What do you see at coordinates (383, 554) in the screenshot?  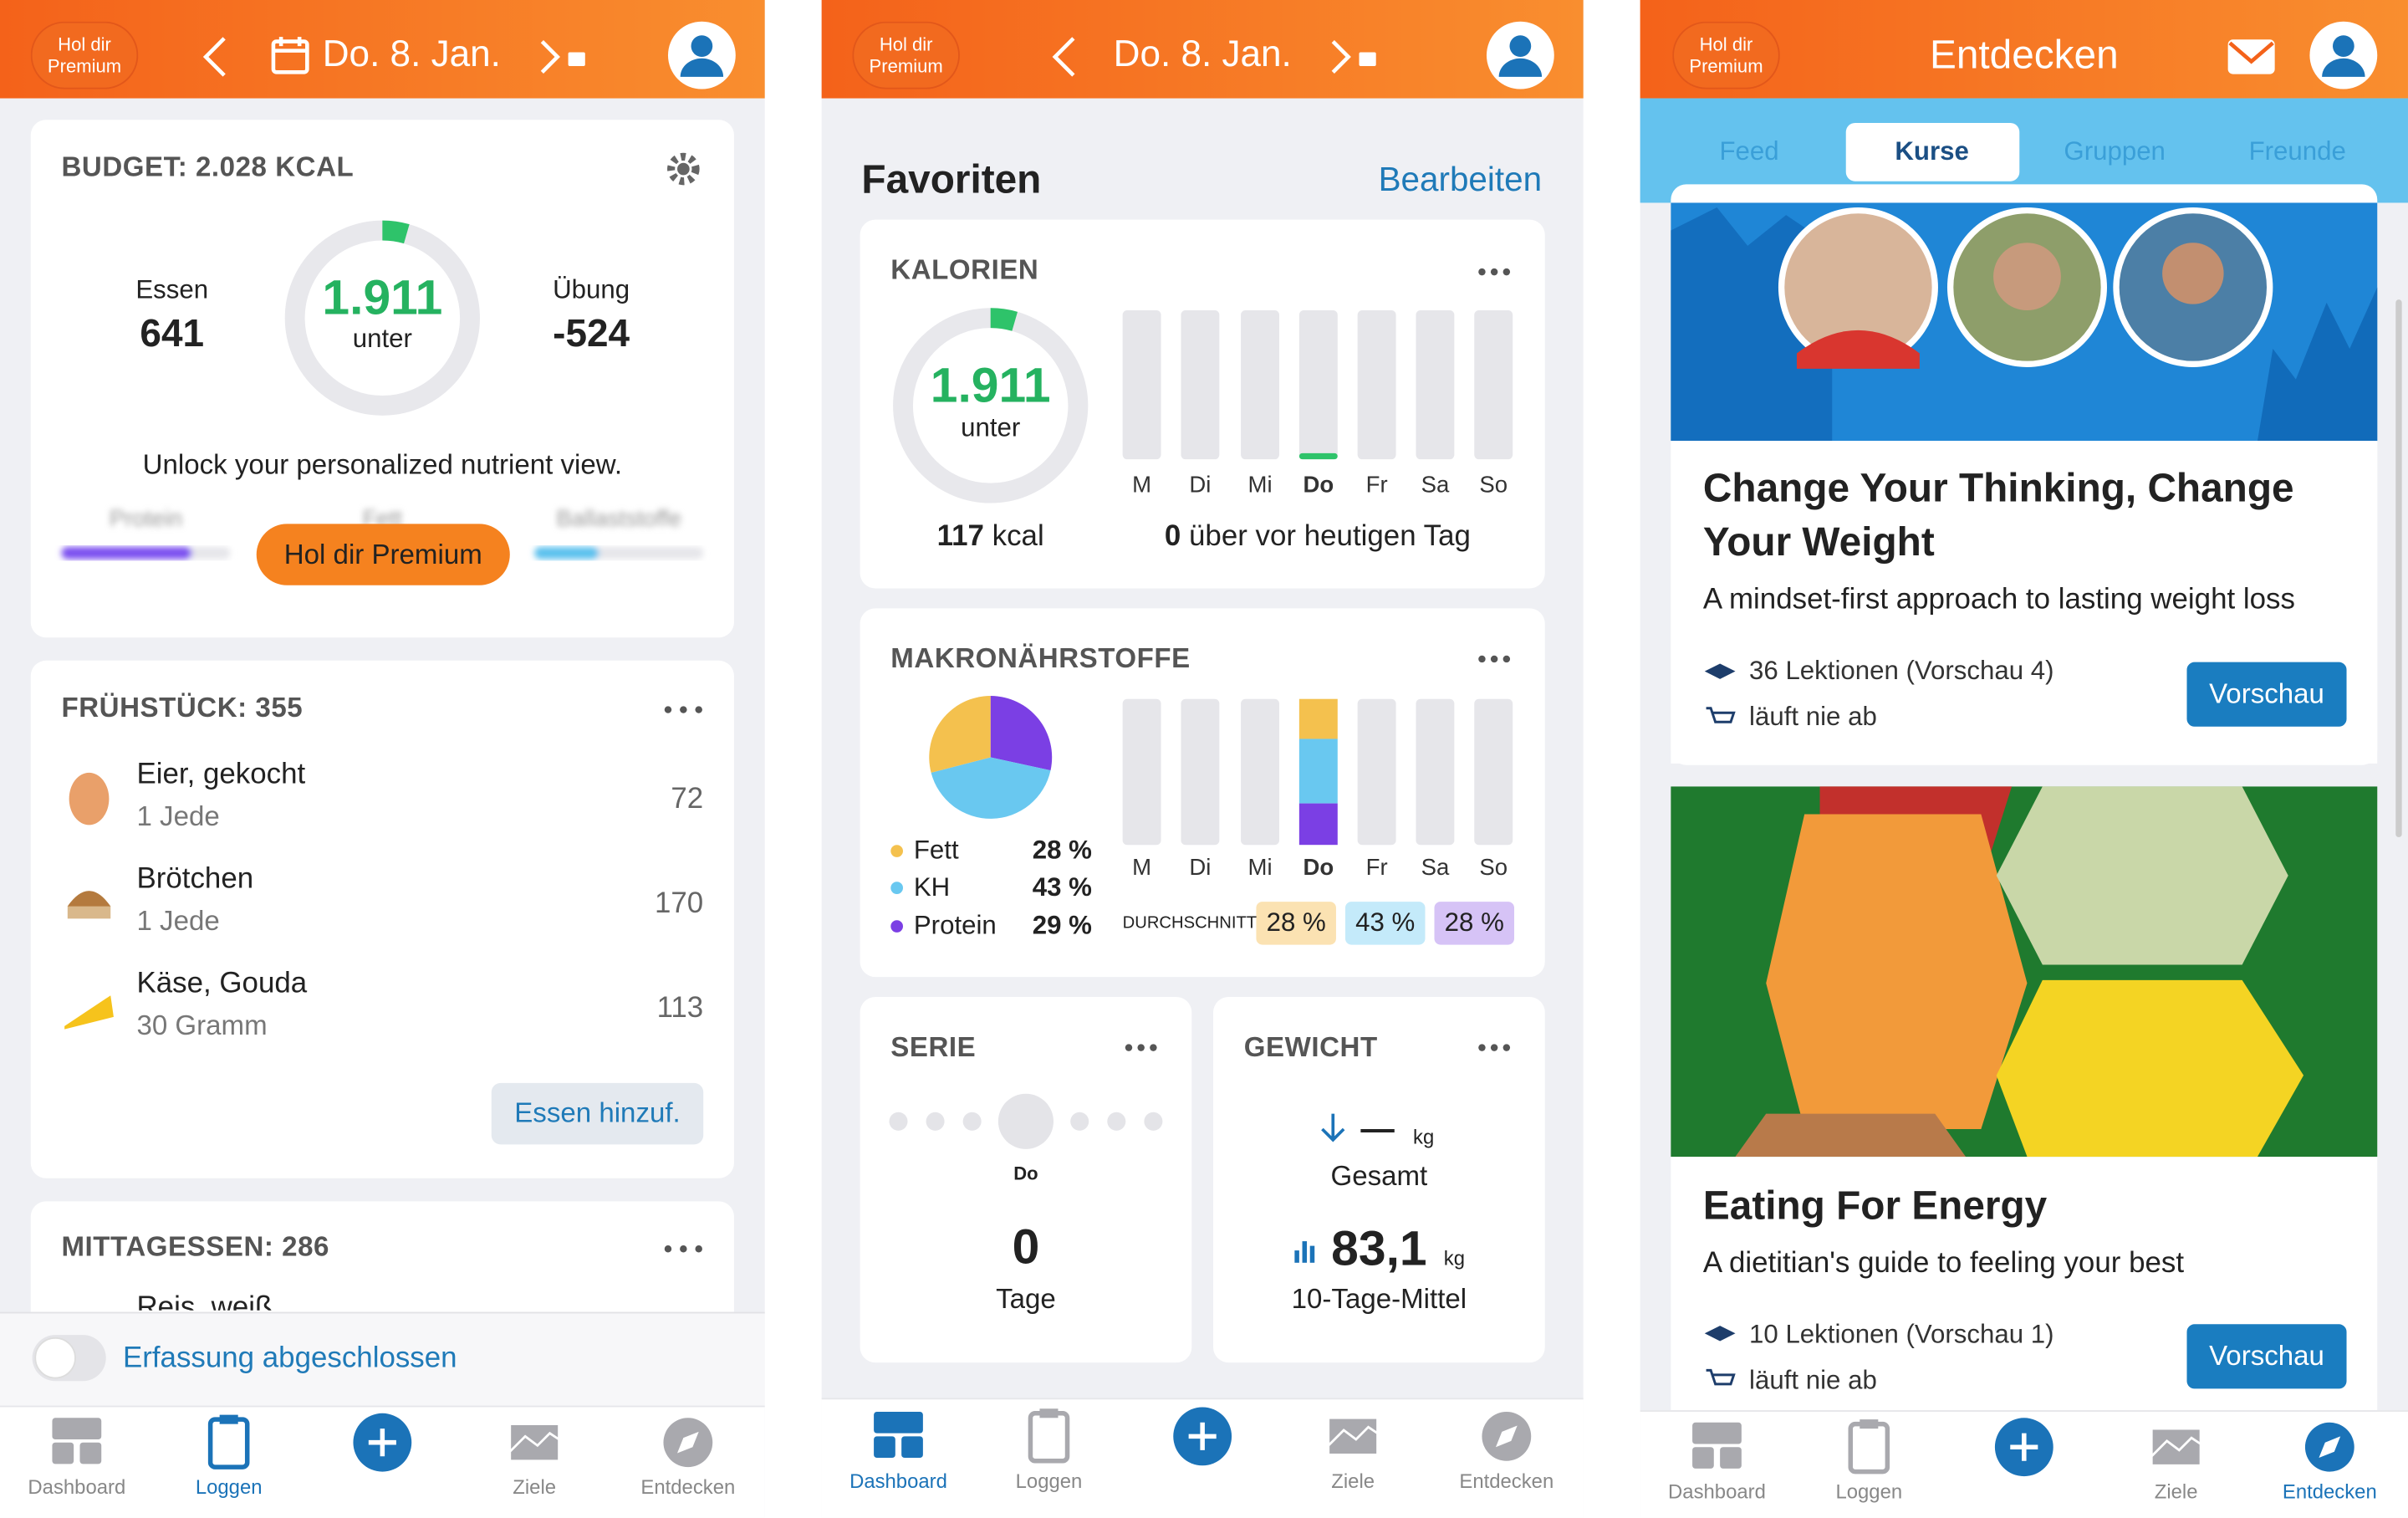 I see `premium-button: Hol dir Premium` at bounding box center [383, 554].